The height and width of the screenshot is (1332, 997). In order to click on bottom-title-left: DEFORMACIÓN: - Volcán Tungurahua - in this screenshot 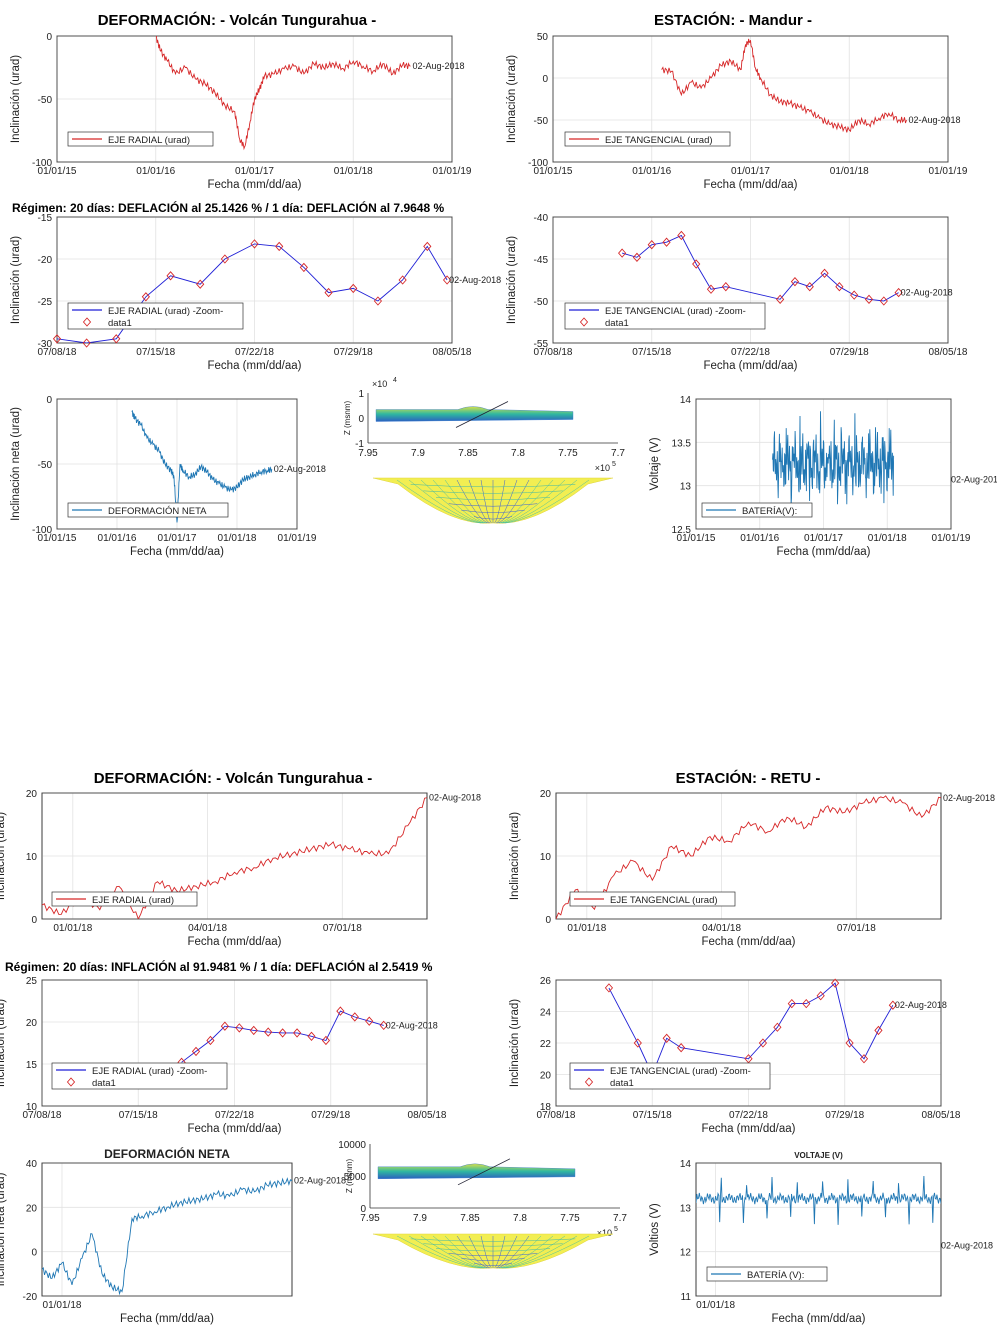, I will do `click(233, 778)`.